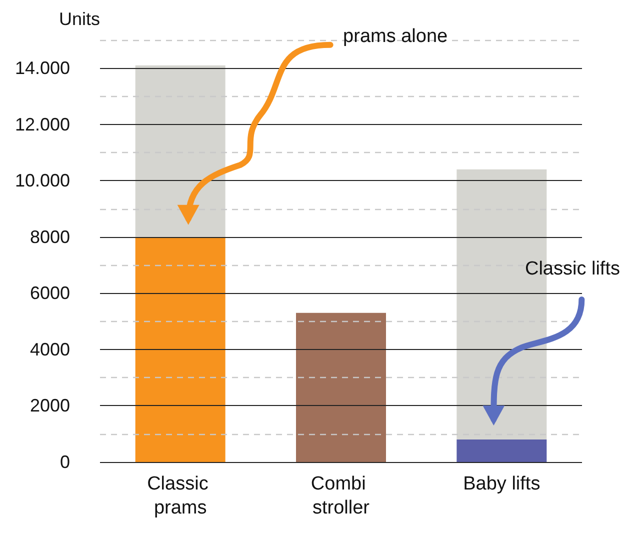 The height and width of the screenshot is (537, 632). What do you see at coordinates (50, 406) in the screenshot?
I see `y-tick-label: 2000` at bounding box center [50, 406].